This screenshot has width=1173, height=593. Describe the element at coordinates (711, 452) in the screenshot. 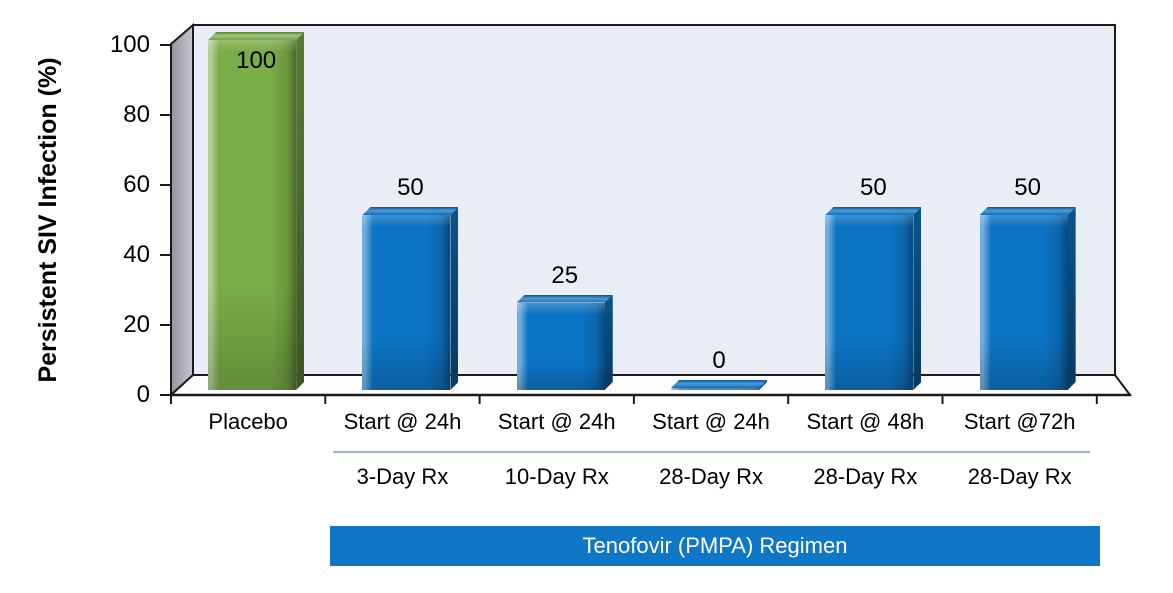

I see `regimen-separator-line` at that location.